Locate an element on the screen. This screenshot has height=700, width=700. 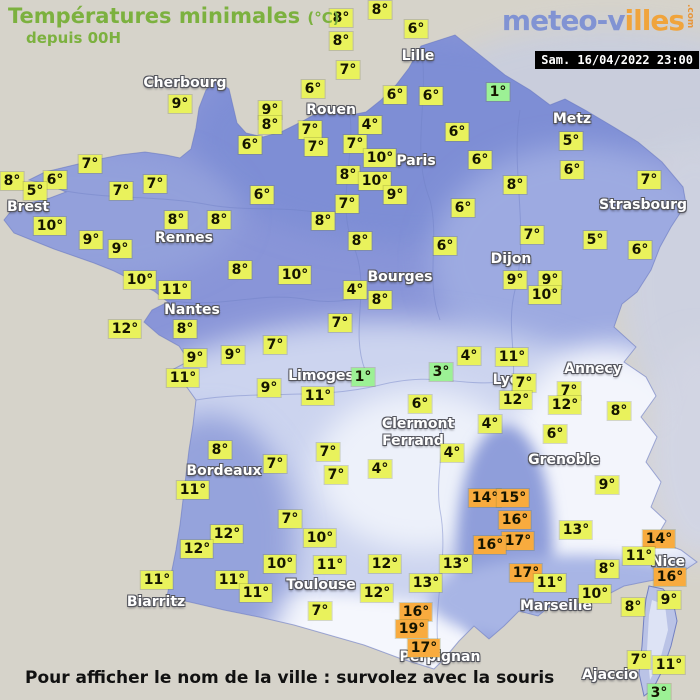
site-logo: meteo-villes.com is located at coordinates (598, 20).